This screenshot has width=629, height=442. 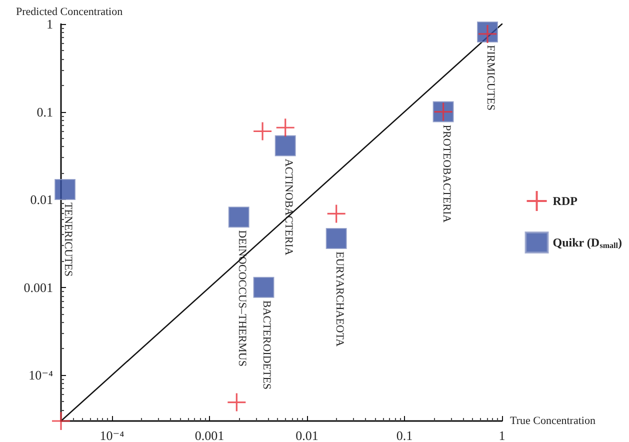 What do you see at coordinates (502, 435) in the screenshot?
I see `x-tick-label: 1` at bounding box center [502, 435].